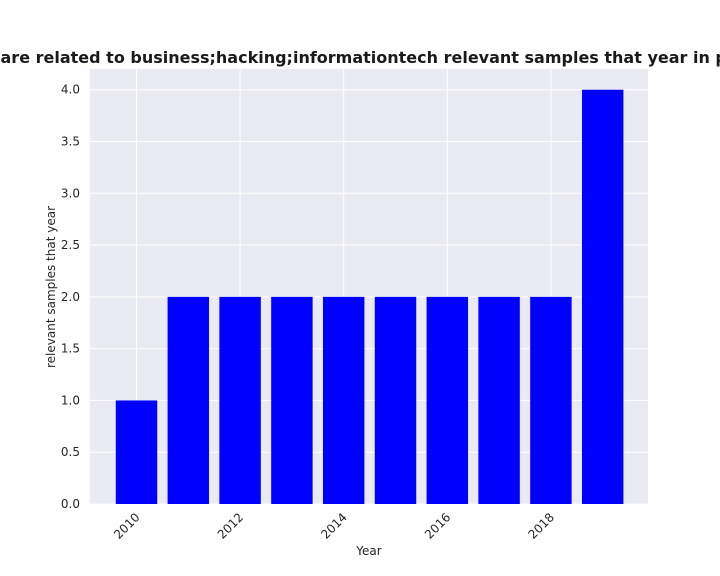 The image size is (720, 576). Describe the element at coordinates (70, 90) in the screenshot. I see `y-tick-label: 4.0` at that location.